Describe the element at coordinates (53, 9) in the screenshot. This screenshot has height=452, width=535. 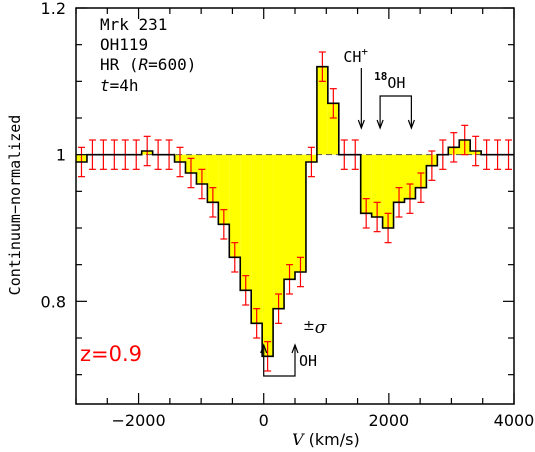
I see `y-tick-label: 1.2` at that location.